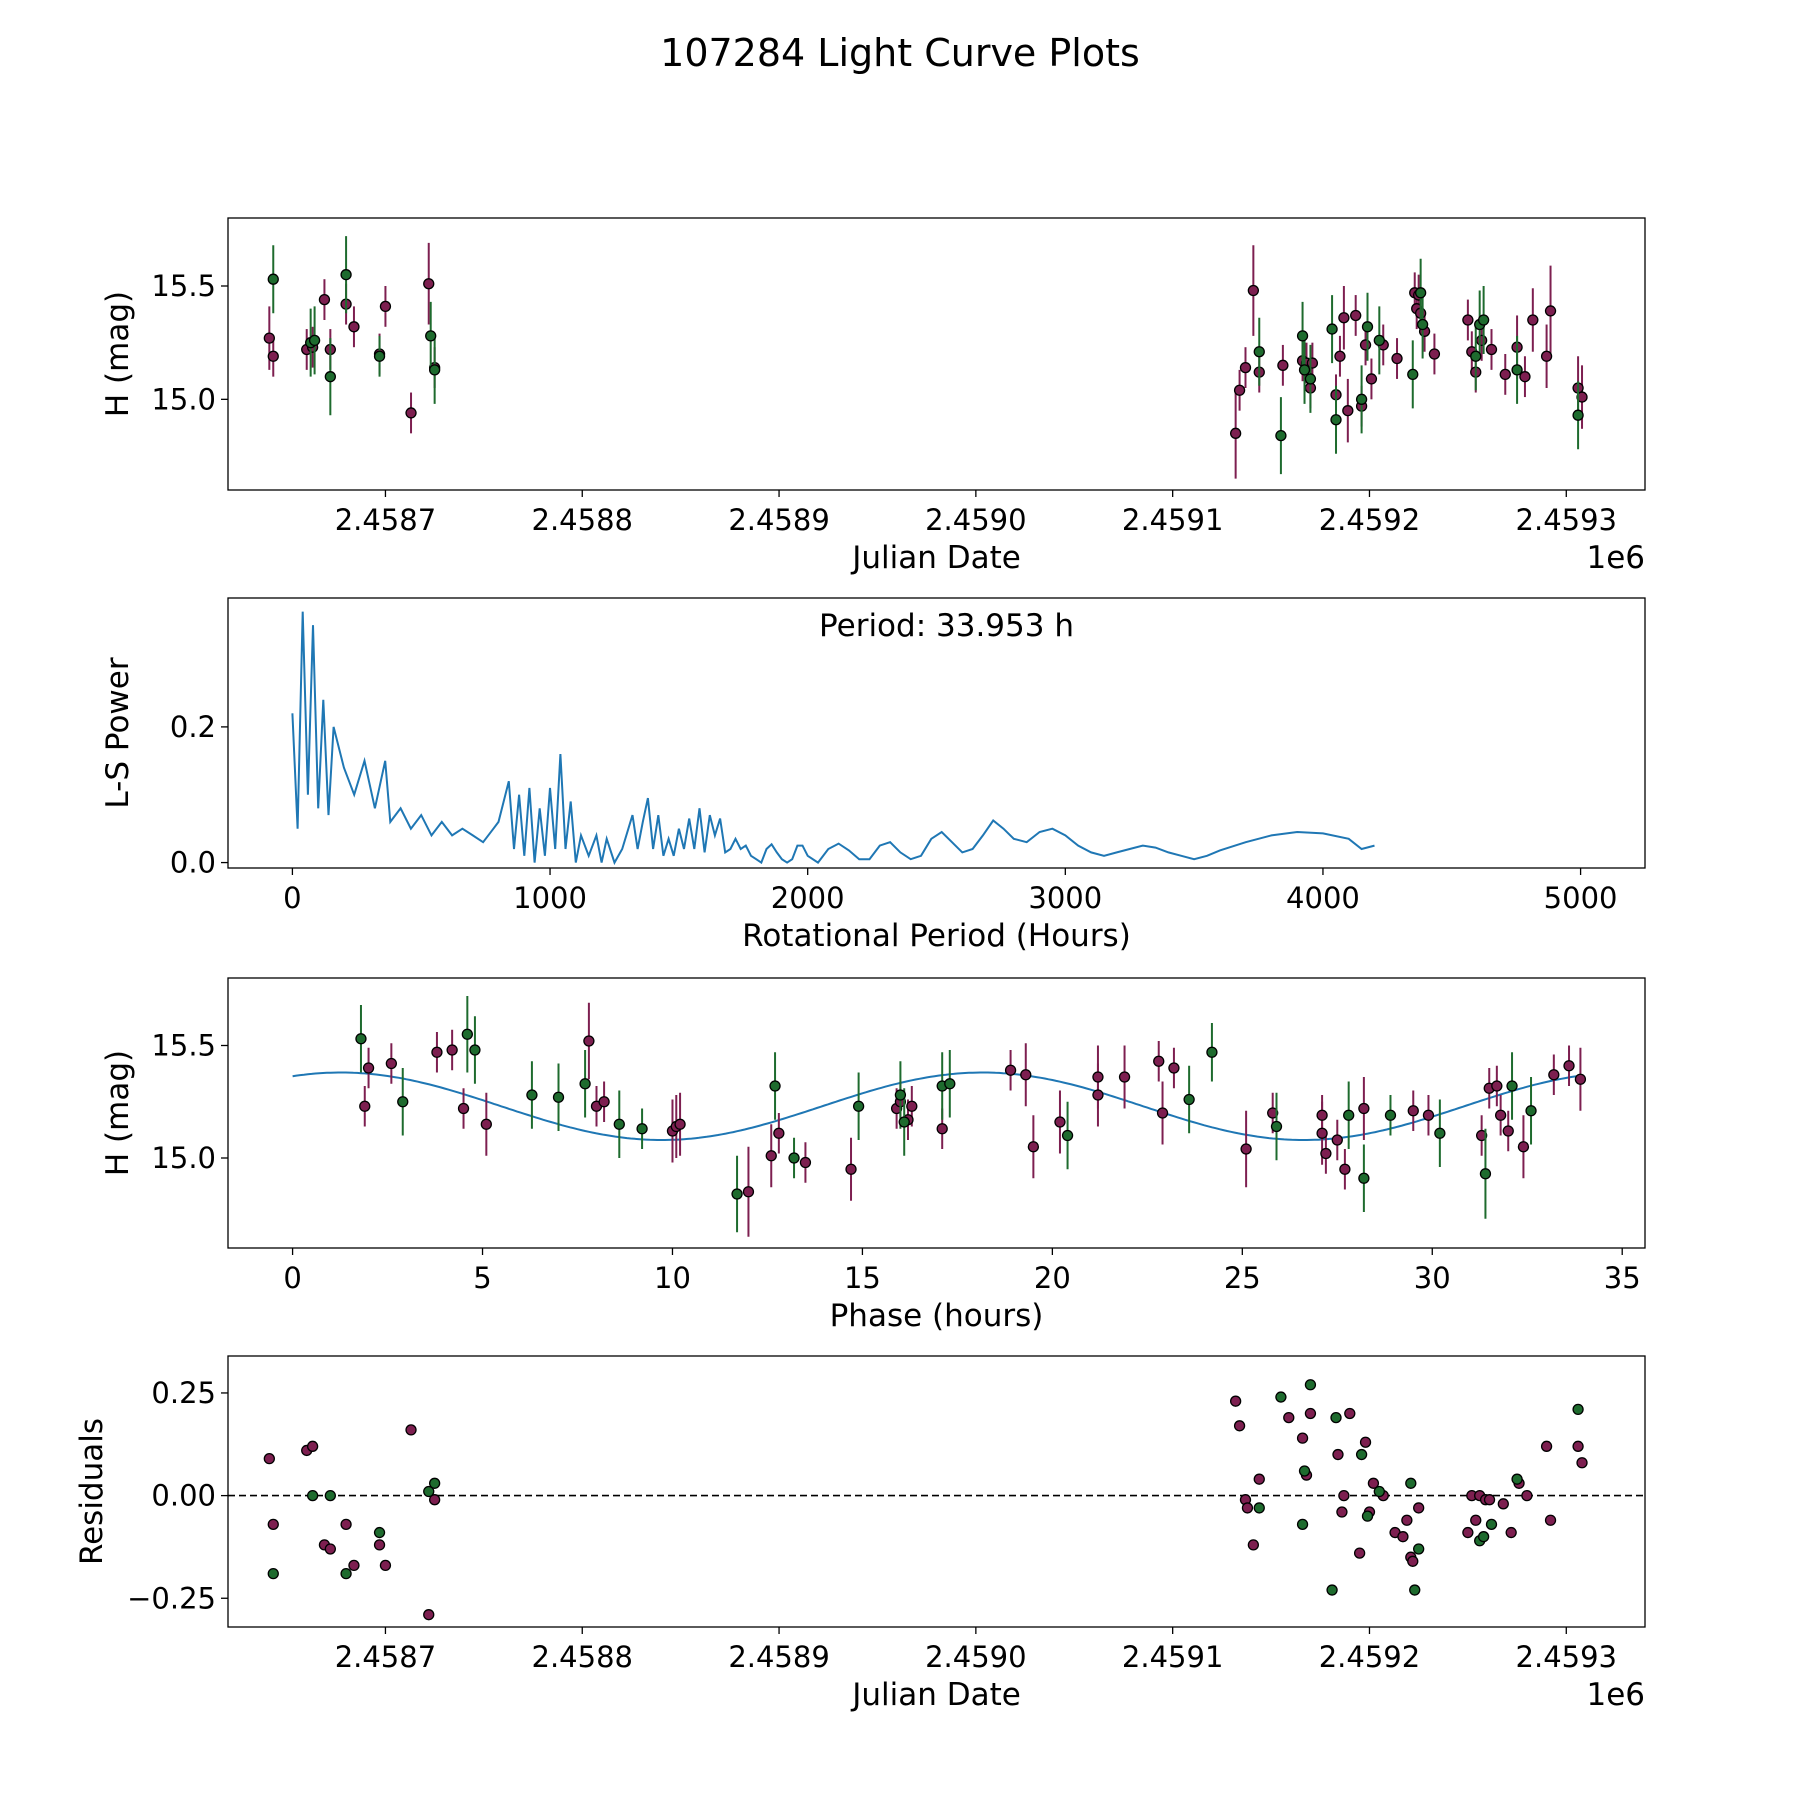 The image size is (1800, 1800). I want to click on x-tick-label: 5000, so click(1581, 898).